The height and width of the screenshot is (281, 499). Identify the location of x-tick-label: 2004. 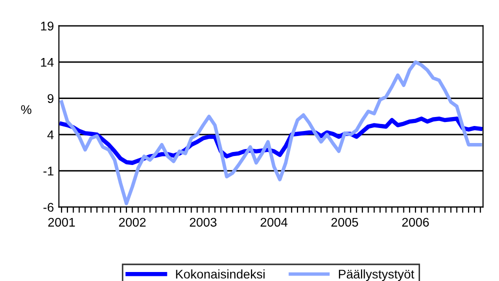
(274, 222).